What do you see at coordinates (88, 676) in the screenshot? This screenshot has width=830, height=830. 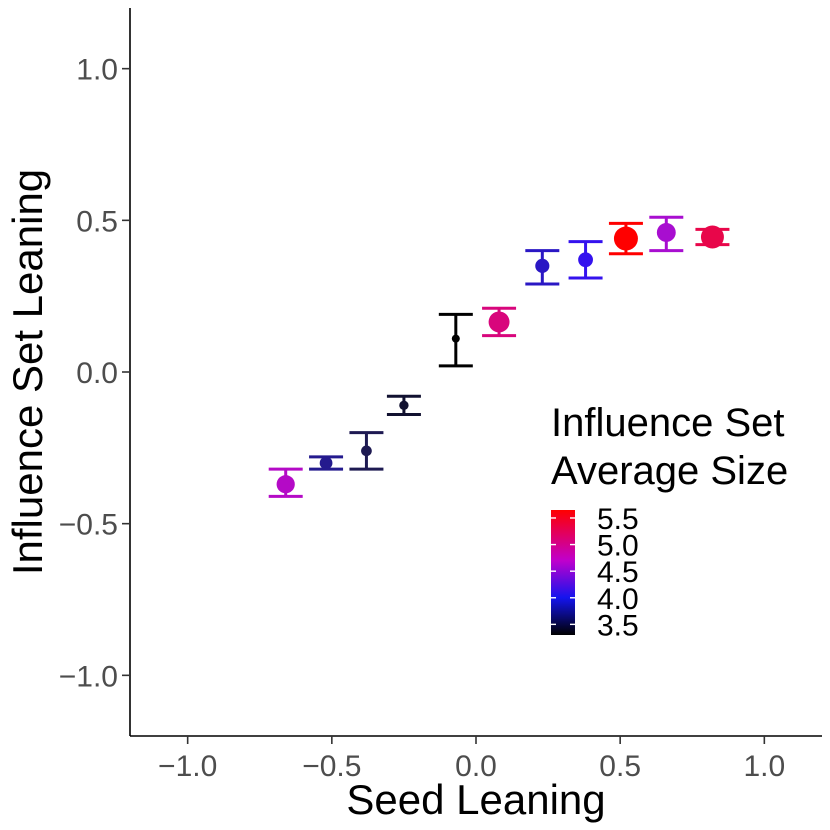 I see `y-tick-label: −1.0` at bounding box center [88, 676].